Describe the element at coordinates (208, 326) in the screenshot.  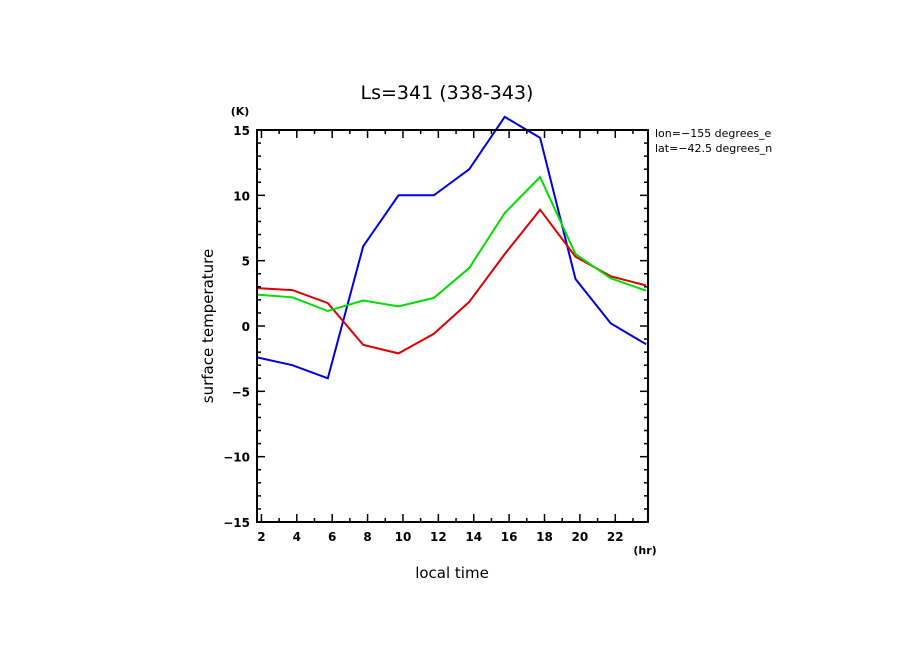
I see `y-axis-label: surface temperature` at that location.